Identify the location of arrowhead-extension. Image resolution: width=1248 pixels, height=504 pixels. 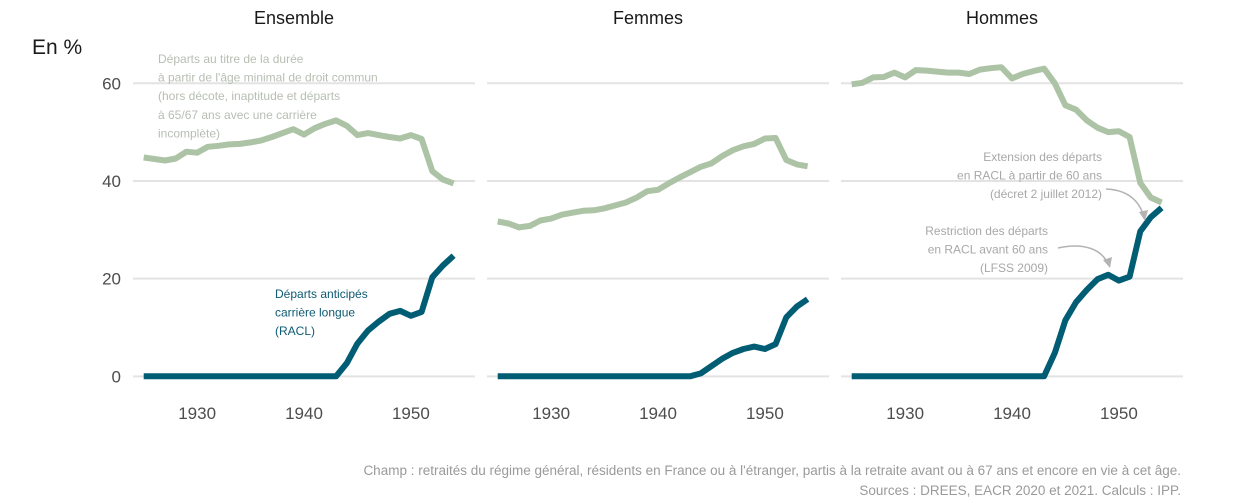
(1143, 215).